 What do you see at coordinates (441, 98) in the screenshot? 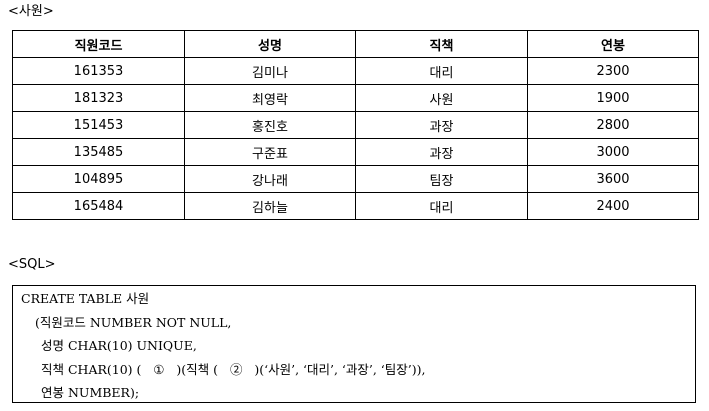
I see `cell-position: 사원` at bounding box center [441, 98].